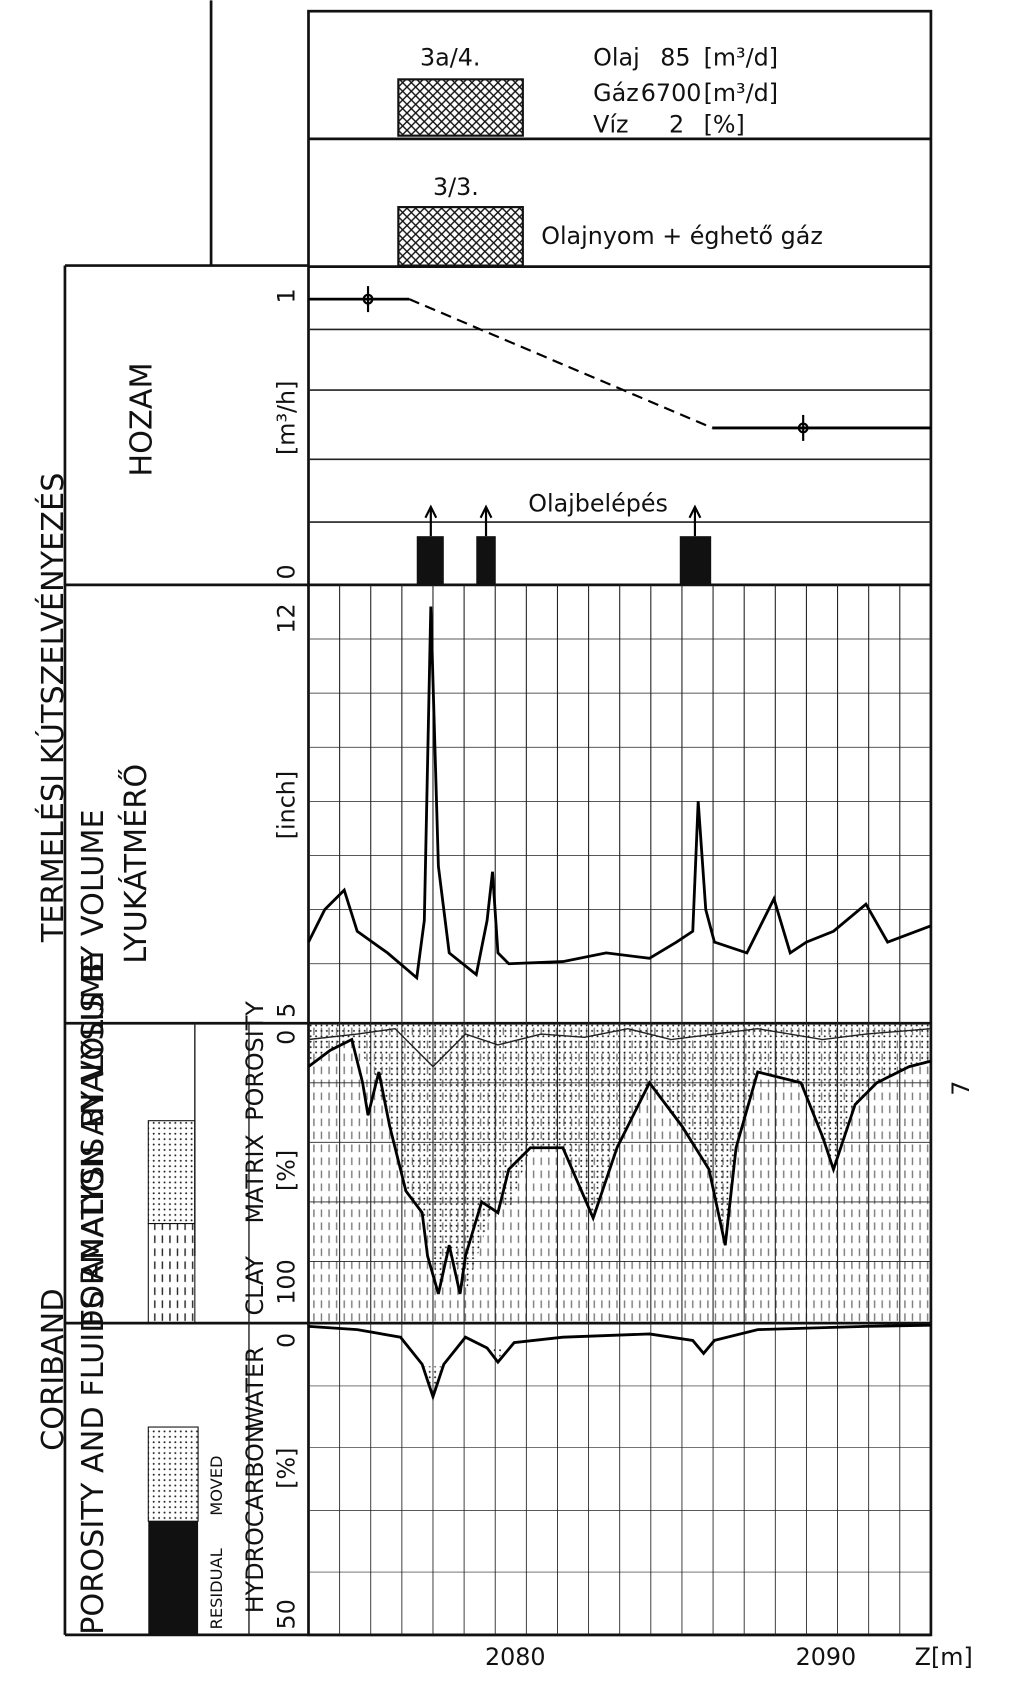 The image size is (1024, 1698). I want to click on legend-item: CLAY, so click(255, 1286).